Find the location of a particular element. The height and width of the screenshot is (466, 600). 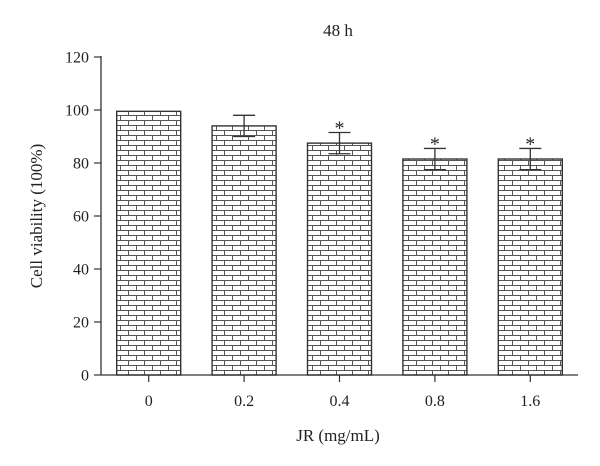

y-tick-label: 100 is located at coordinates (77, 111).